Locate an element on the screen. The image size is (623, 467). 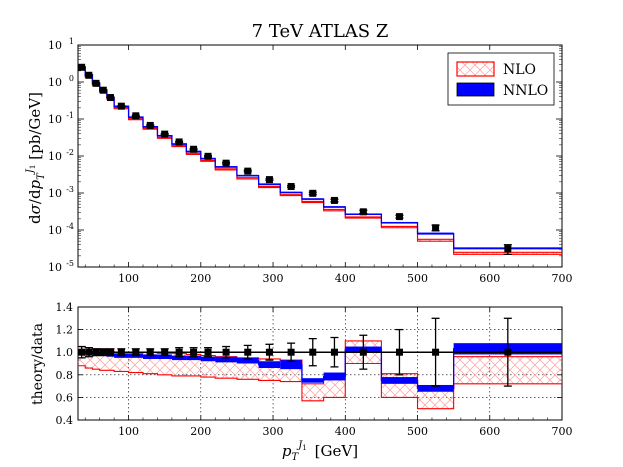
top-y-axis-label: dσ/dpTJ1 [pb/GeV] is located at coordinates (36, 158).